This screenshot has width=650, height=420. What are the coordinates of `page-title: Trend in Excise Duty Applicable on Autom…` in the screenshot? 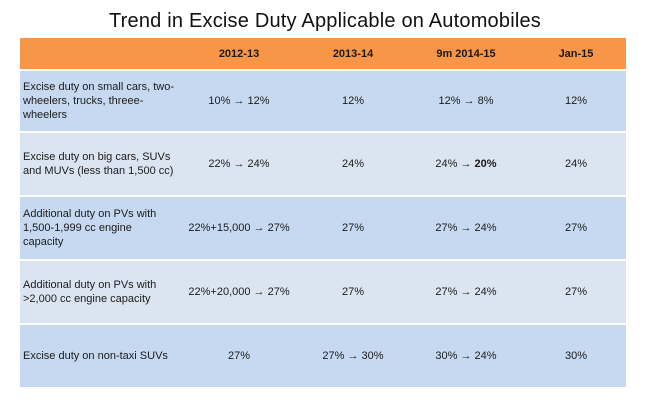 It's located at (325, 21).